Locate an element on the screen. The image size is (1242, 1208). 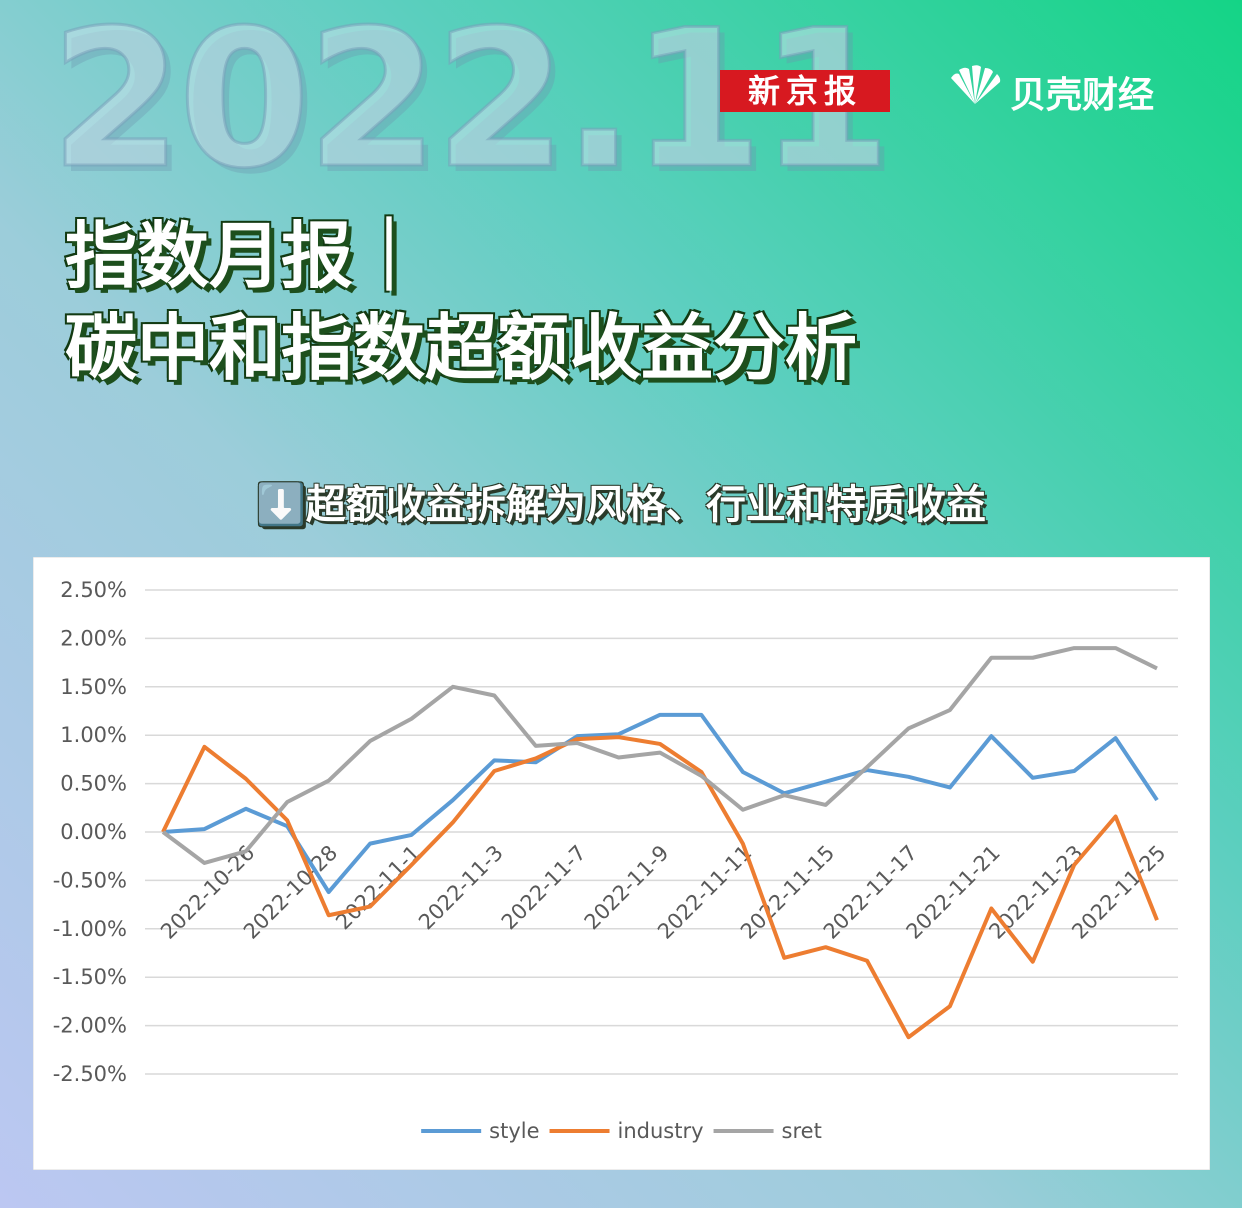
y-tick-label: -2.00% is located at coordinates (90, 1026).